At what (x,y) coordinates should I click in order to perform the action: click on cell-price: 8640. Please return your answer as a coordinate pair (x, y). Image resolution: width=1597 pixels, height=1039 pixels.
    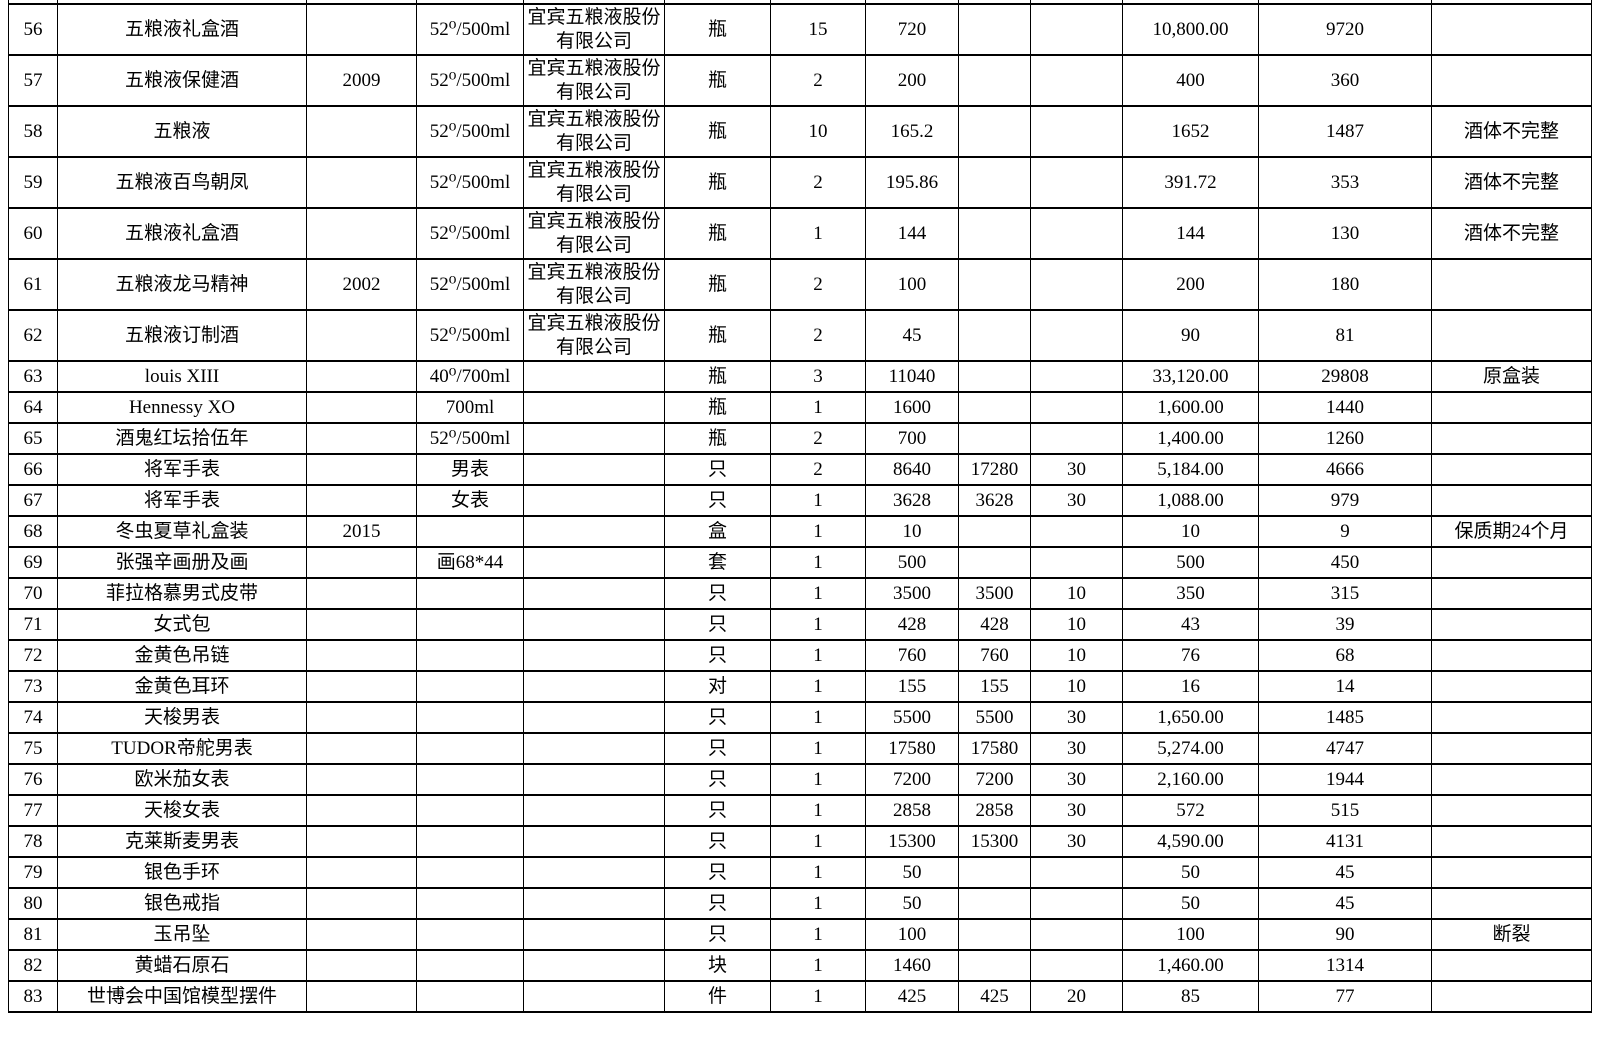
    Looking at the image, I should click on (912, 469).